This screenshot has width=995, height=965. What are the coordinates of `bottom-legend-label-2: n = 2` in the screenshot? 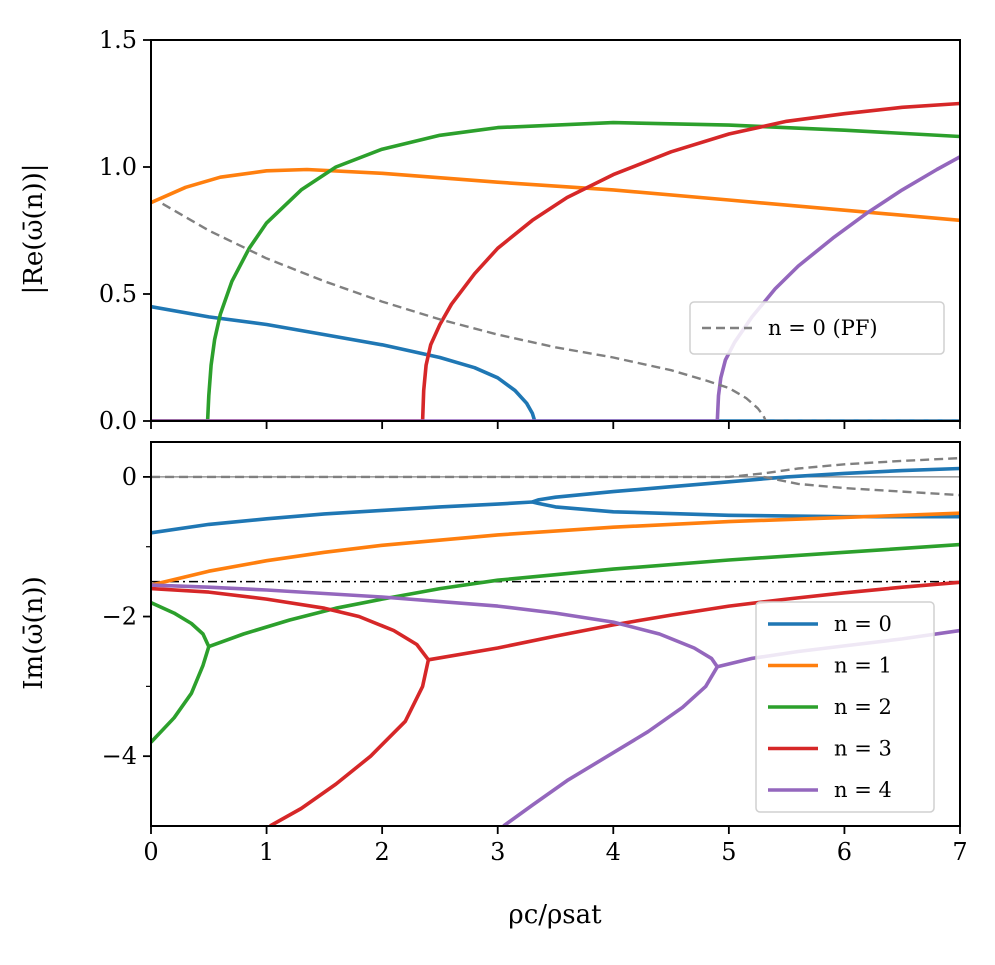 It's located at (863, 707).